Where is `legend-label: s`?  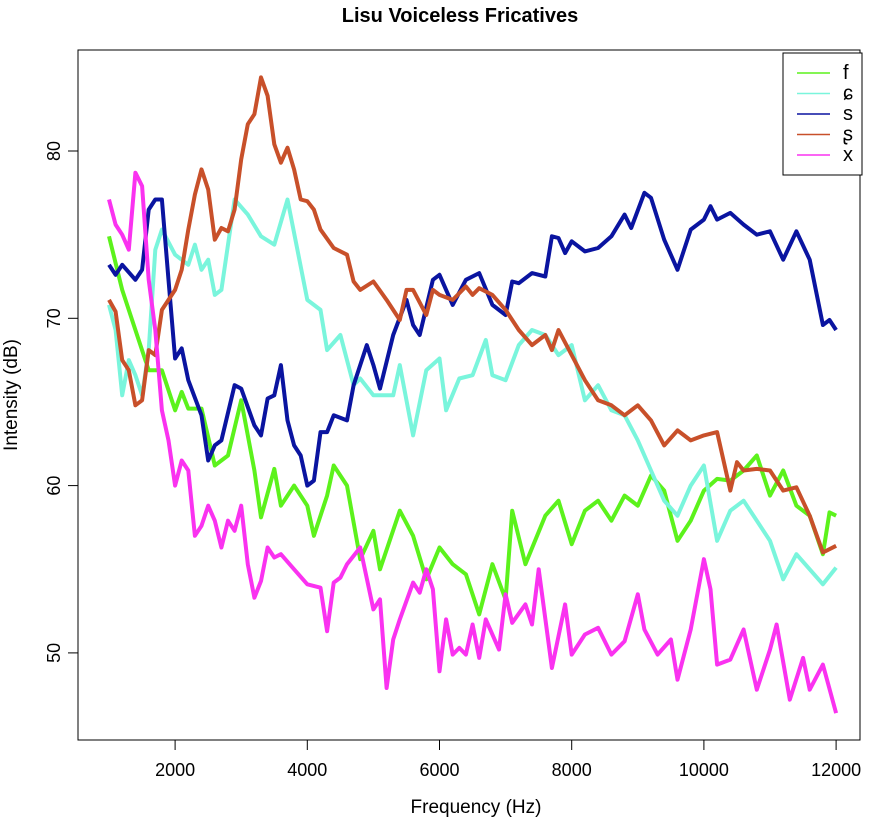
legend-label: s is located at coordinates (848, 114).